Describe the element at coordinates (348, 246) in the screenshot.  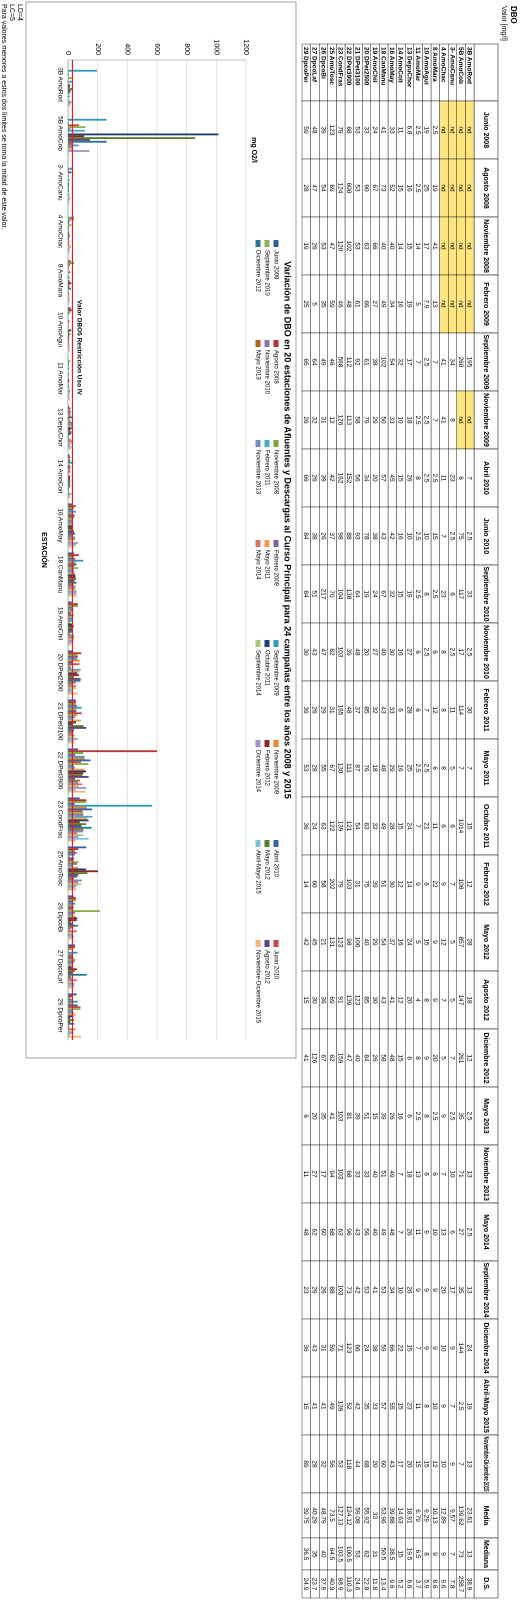
I see `cell-value: 102` at that location.